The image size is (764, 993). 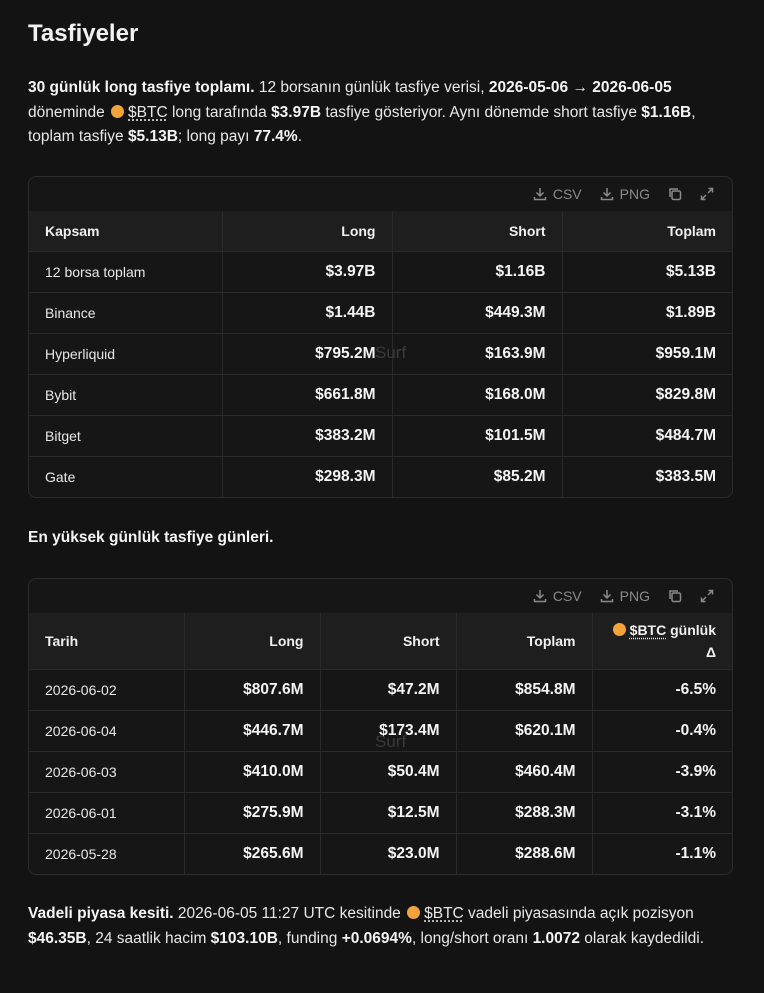 I want to click on cell-label: 2026-06-04, so click(x=107, y=730).